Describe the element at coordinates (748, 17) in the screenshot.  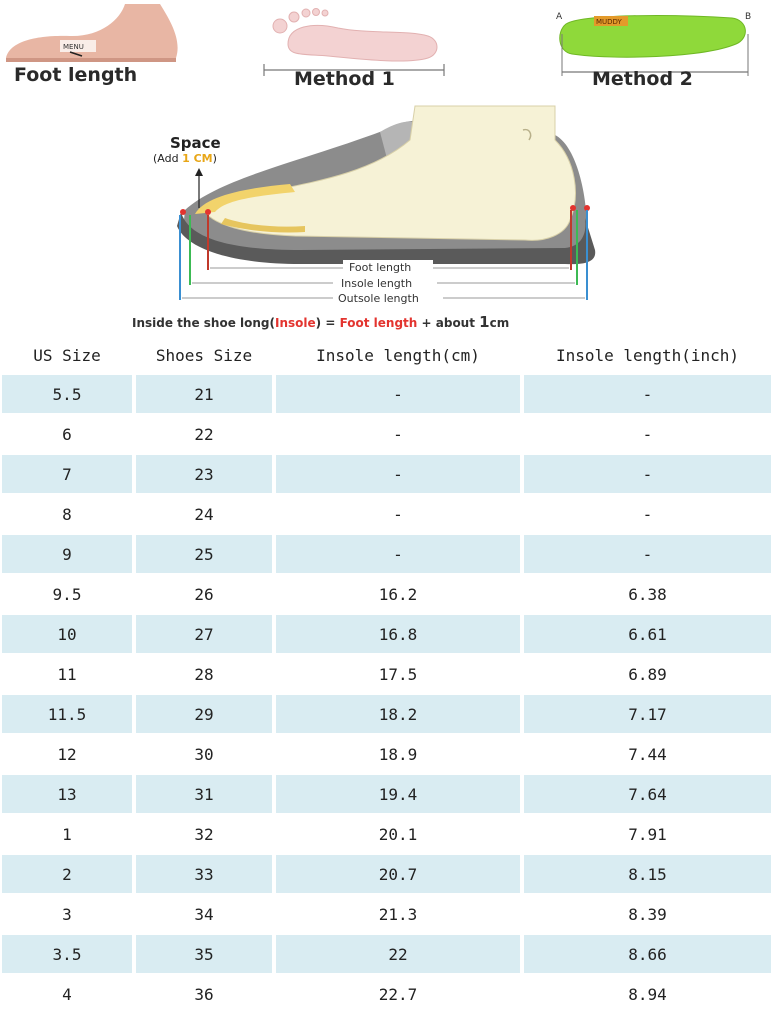
I see `insole-end-b: B` at that location.